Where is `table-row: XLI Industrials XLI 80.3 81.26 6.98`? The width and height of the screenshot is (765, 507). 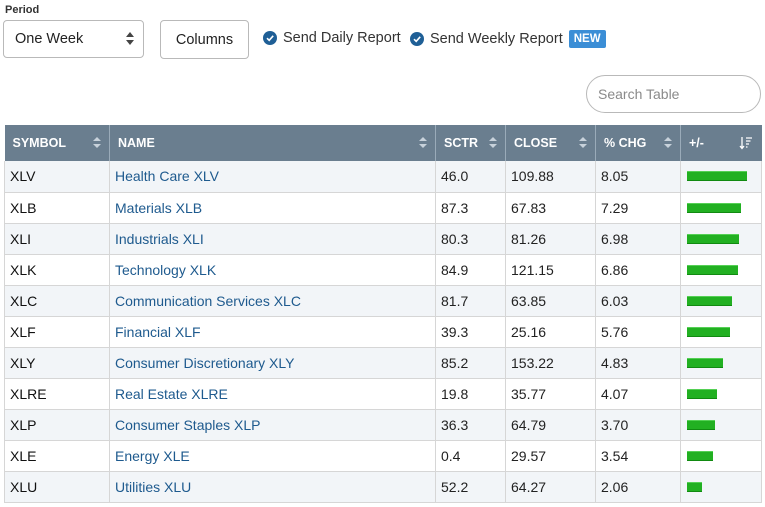 table-row: XLI Industrials XLI 80.3 81.26 6.98 is located at coordinates (383, 239).